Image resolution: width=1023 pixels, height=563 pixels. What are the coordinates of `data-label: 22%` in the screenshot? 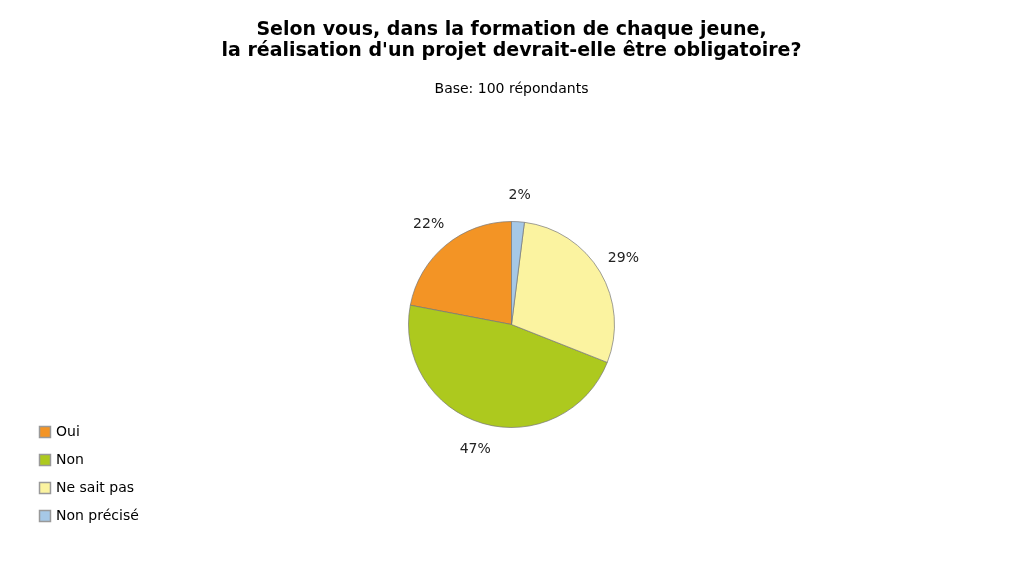 It's located at (429, 223).